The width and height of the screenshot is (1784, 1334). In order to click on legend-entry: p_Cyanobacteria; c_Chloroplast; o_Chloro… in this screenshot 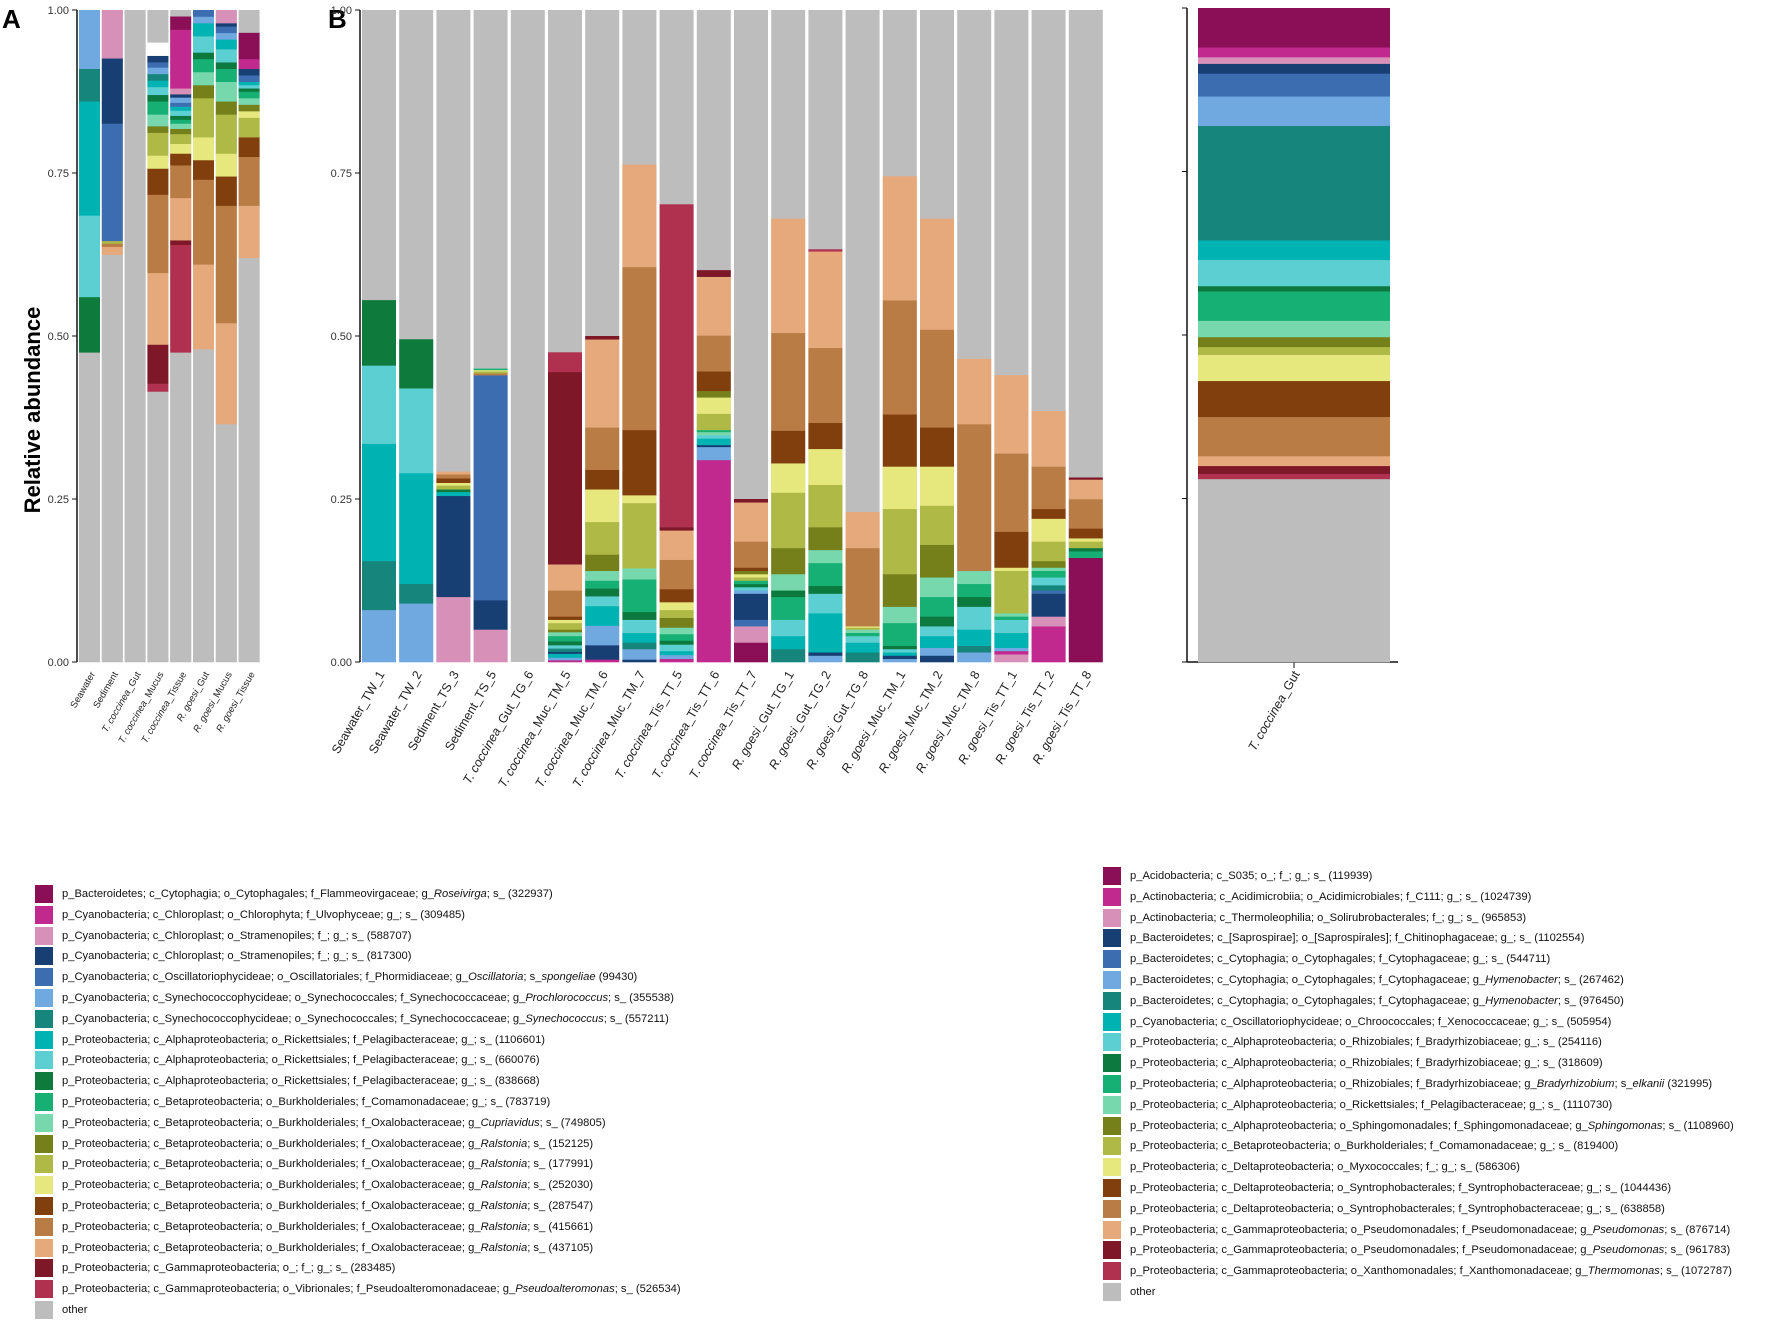, I will do `click(545, 915)`.